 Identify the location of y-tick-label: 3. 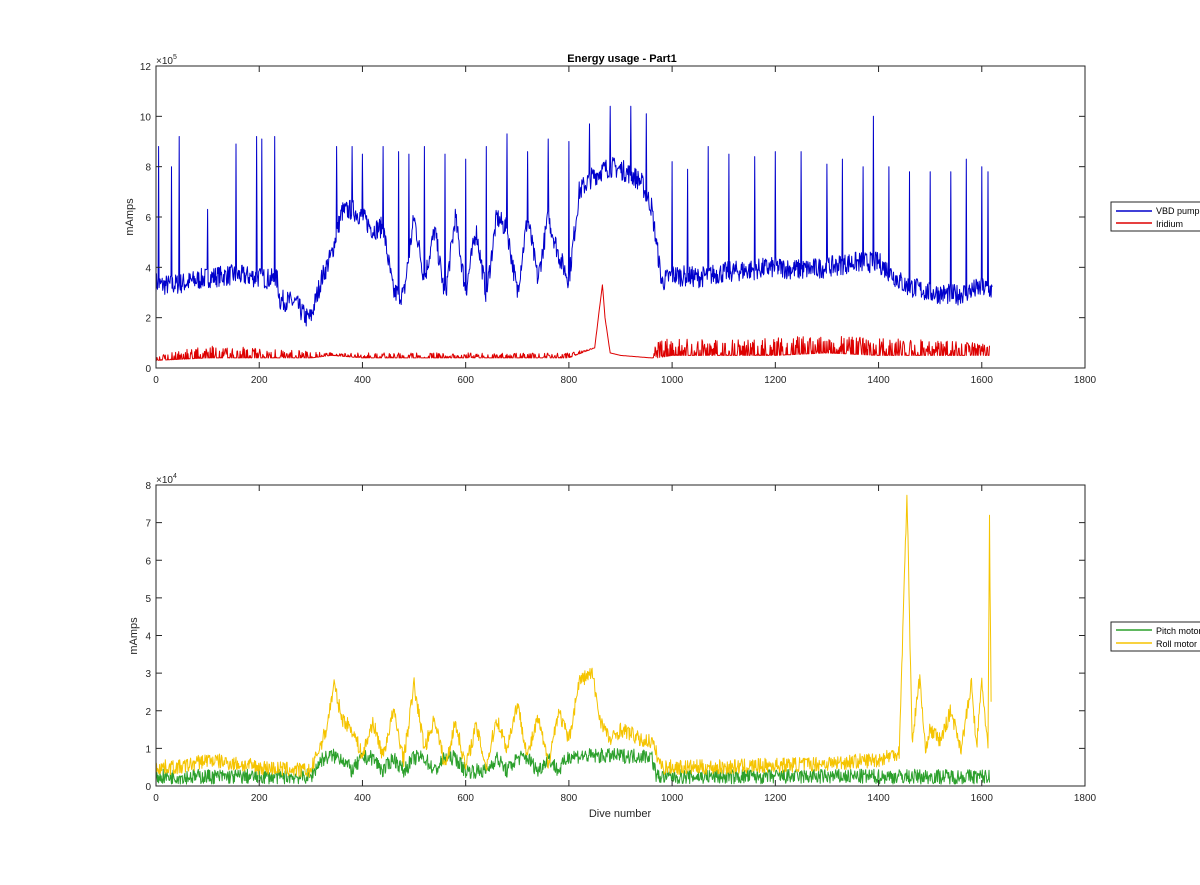
(148, 674).